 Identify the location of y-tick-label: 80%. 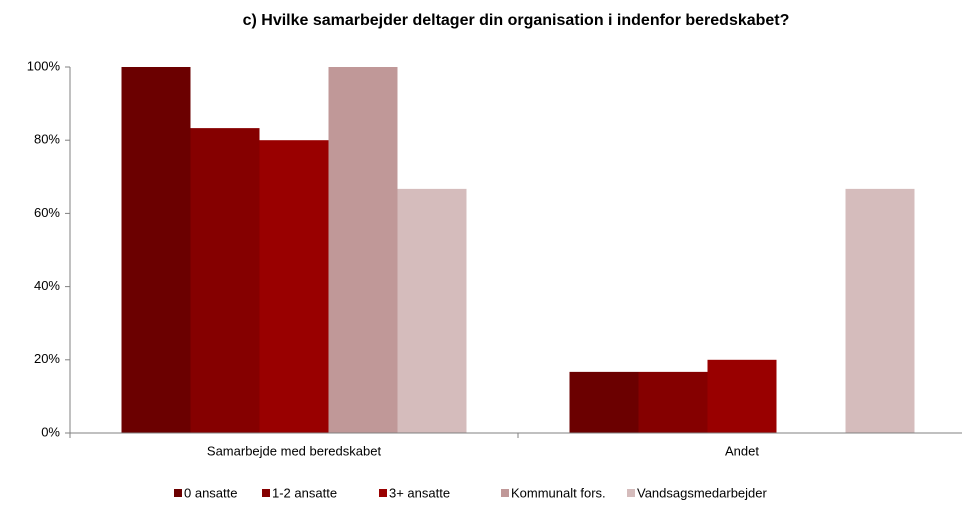
(47, 139).